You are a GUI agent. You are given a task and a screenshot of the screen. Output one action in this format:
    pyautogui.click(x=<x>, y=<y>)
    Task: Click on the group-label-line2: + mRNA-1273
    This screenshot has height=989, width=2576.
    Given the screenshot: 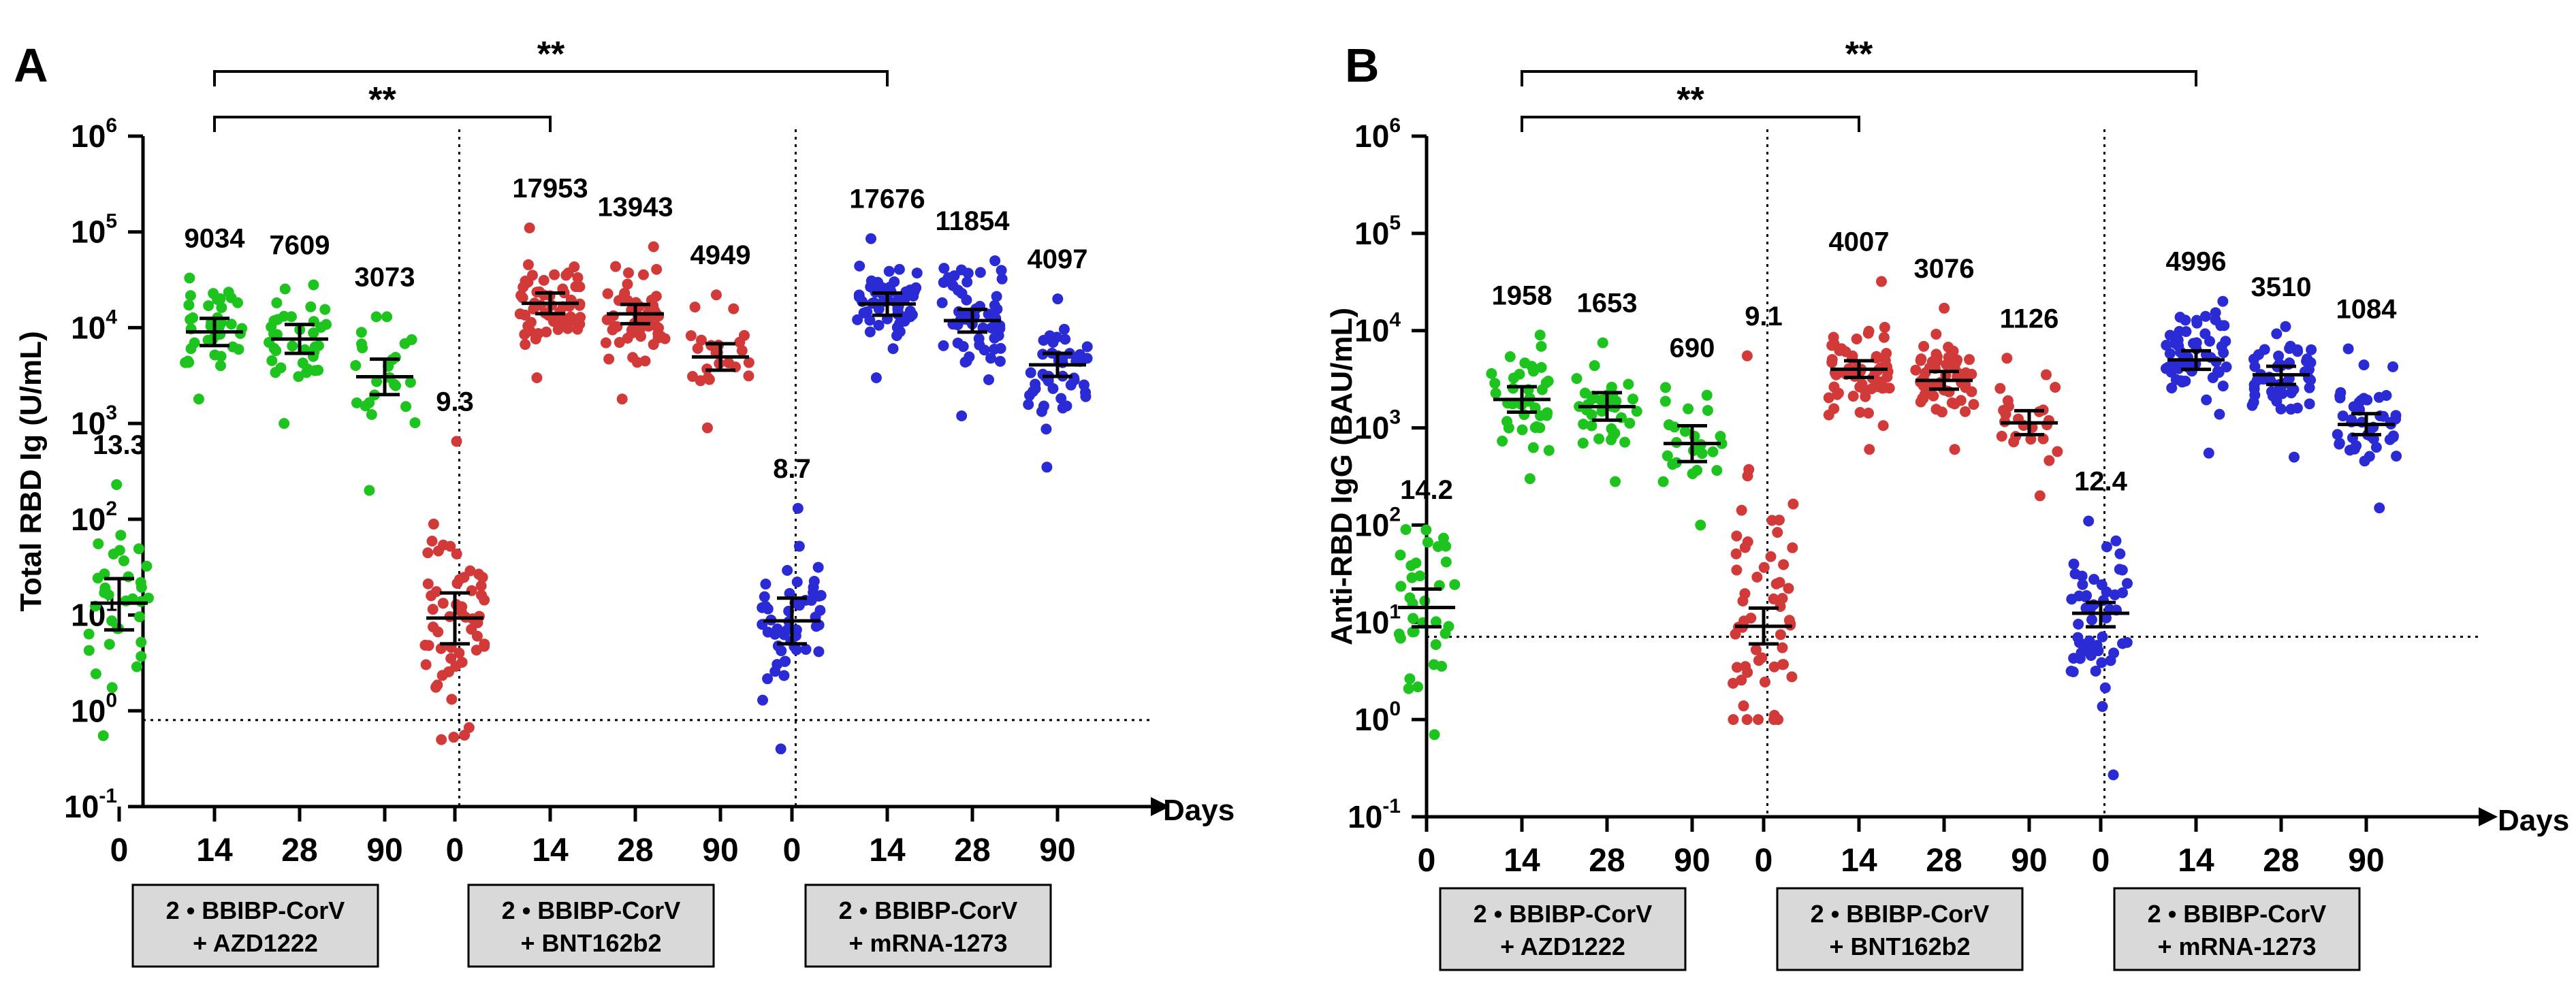 What is the action you would take?
    pyautogui.click(x=928, y=943)
    